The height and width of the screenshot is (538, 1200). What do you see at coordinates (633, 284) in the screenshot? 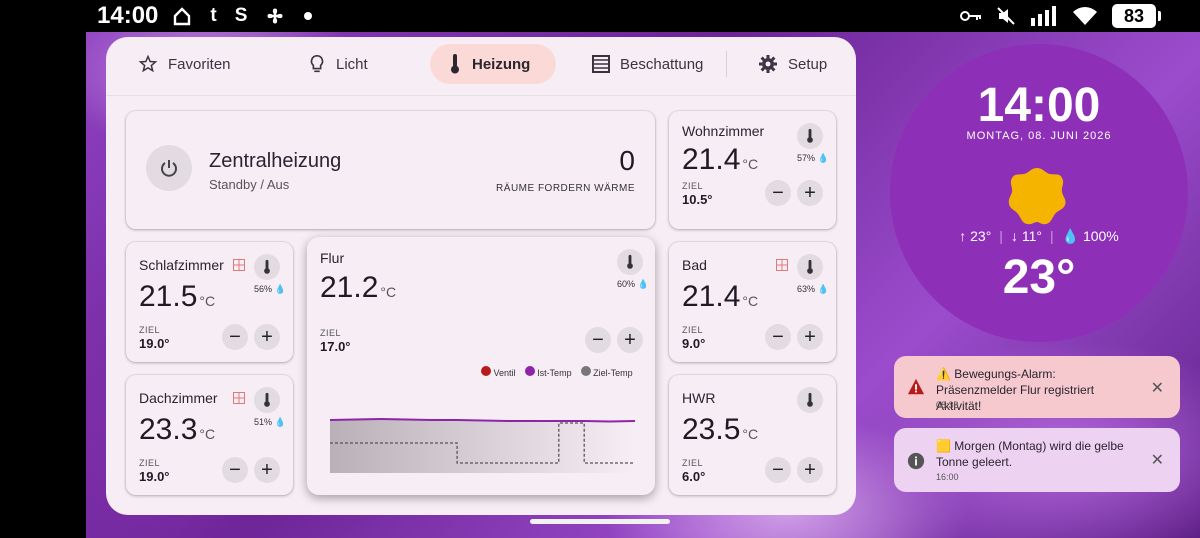
I see `humidity: 60% 💧` at bounding box center [633, 284].